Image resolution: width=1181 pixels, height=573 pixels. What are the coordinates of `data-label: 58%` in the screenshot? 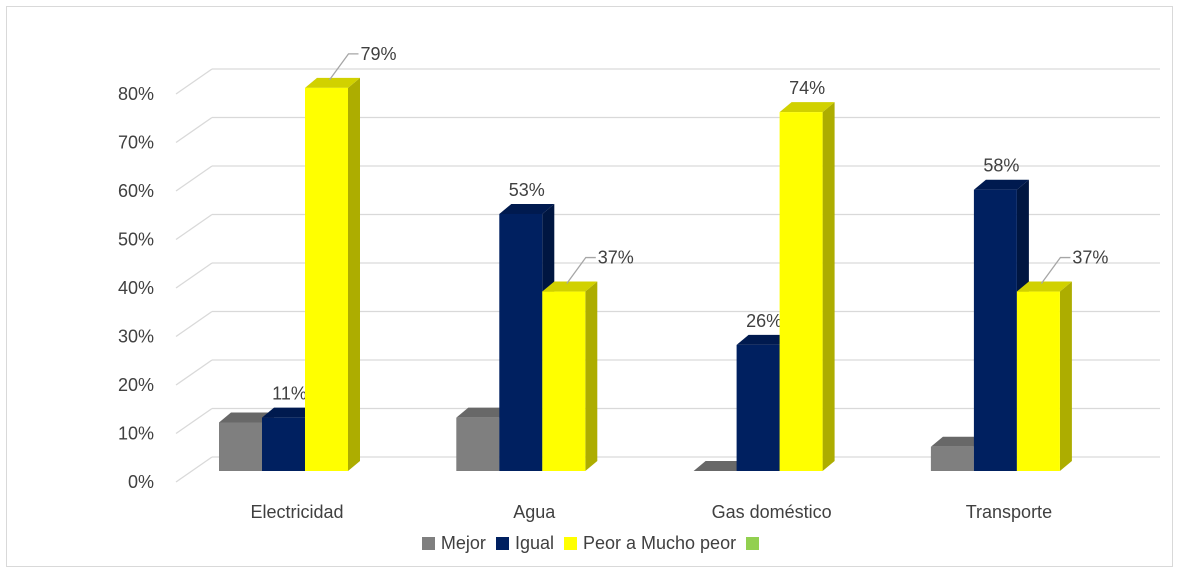 It's located at (1001, 166).